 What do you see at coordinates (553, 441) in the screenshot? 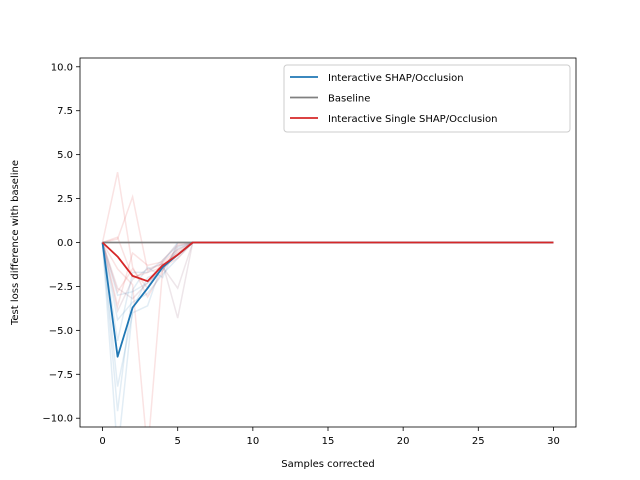
I see `x-tick-label: 30` at bounding box center [553, 441].